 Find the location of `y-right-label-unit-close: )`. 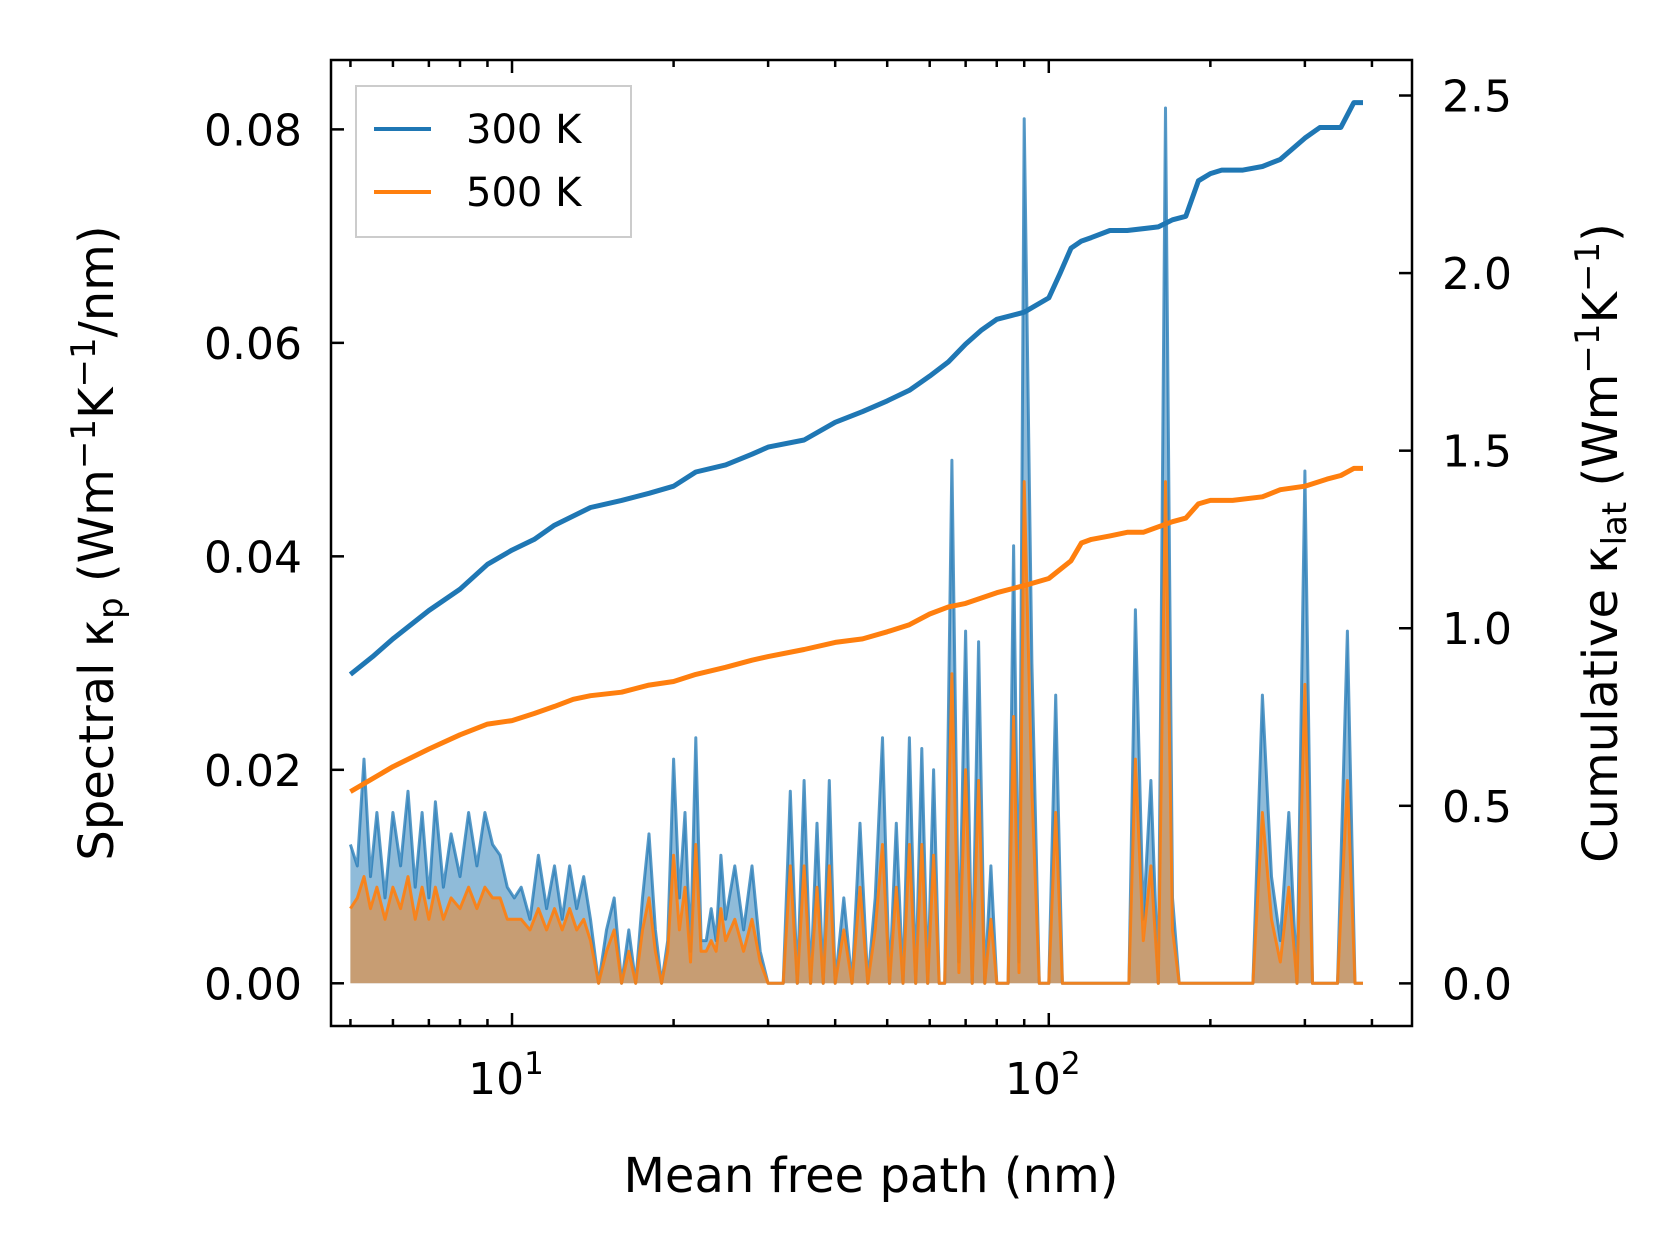

y-right-label-unit-close: ) is located at coordinates (1601, 232).